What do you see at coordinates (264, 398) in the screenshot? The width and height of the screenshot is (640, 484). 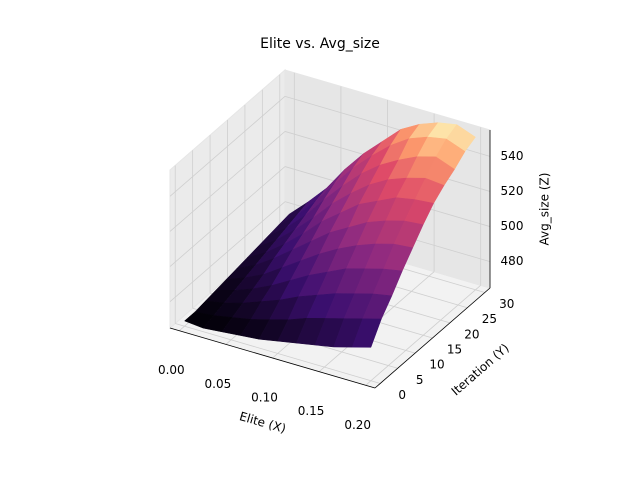 I see `x-tick-label: 0.10` at bounding box center [264, 398].